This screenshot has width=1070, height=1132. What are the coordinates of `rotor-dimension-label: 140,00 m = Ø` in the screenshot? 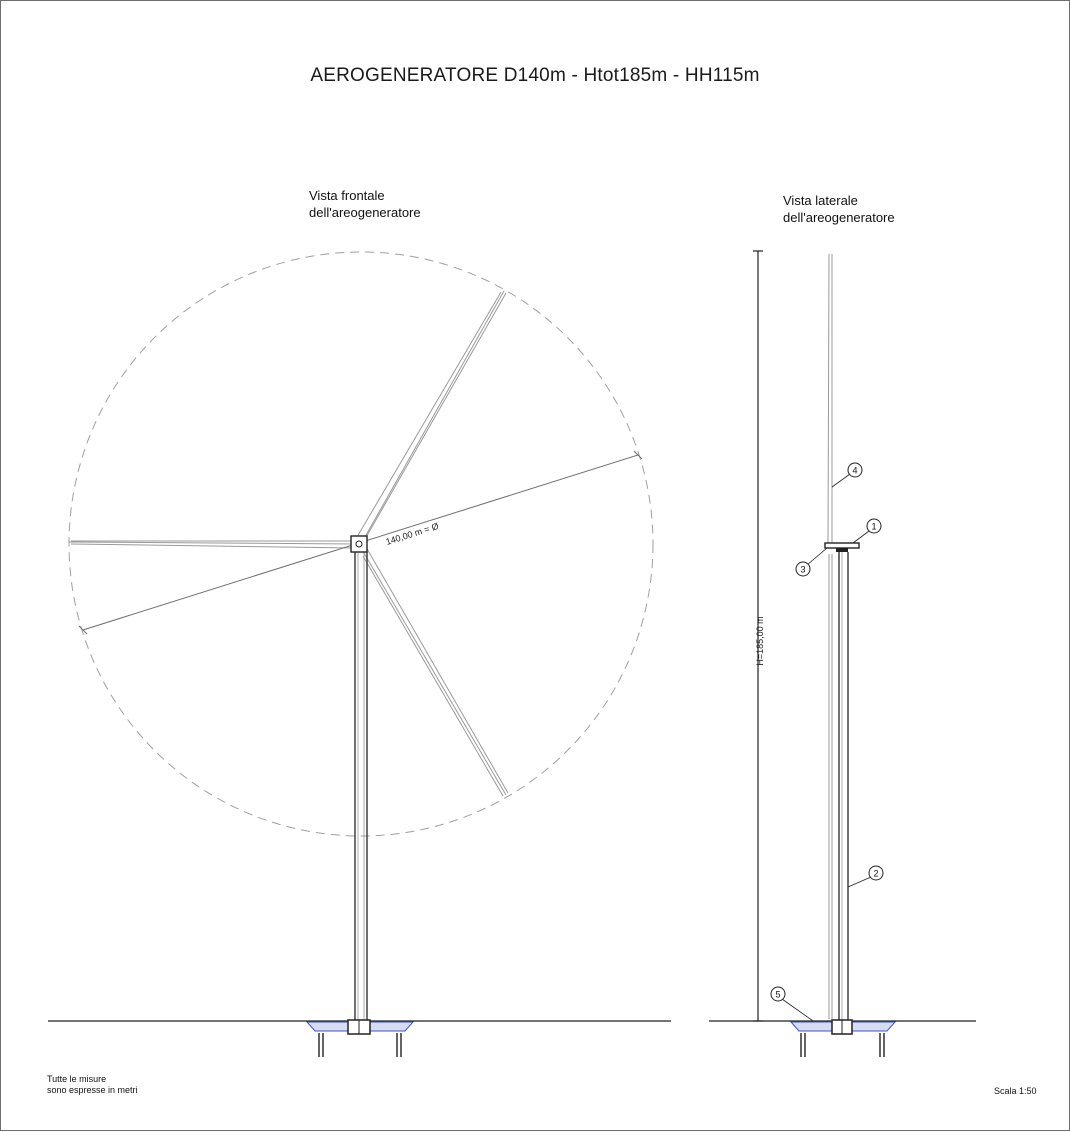 It's located at (412, 534).